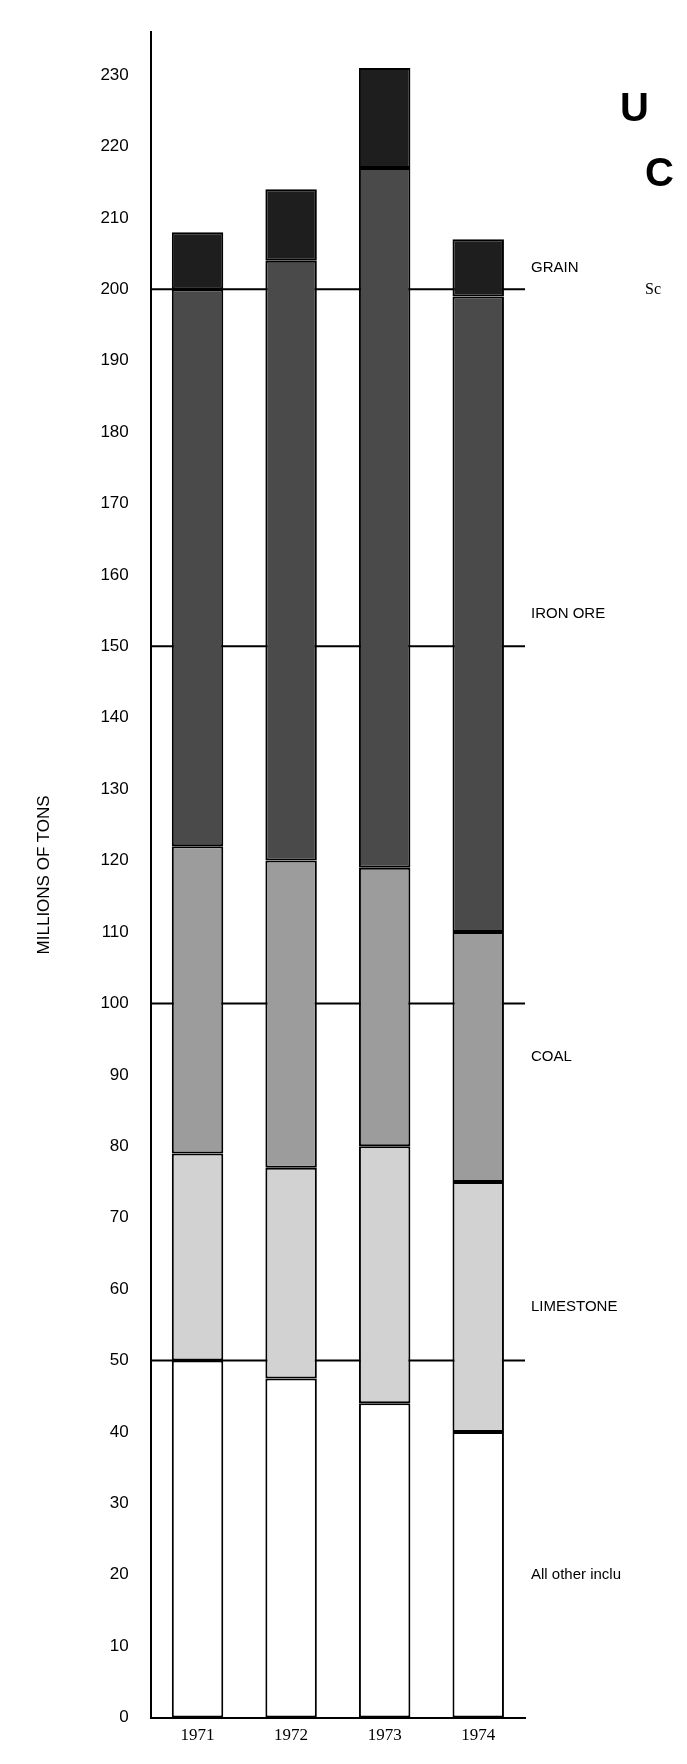 The height and width of the screenshot is (1764, 687). I want to click on y-tick-label: 230, so click(114, 74).